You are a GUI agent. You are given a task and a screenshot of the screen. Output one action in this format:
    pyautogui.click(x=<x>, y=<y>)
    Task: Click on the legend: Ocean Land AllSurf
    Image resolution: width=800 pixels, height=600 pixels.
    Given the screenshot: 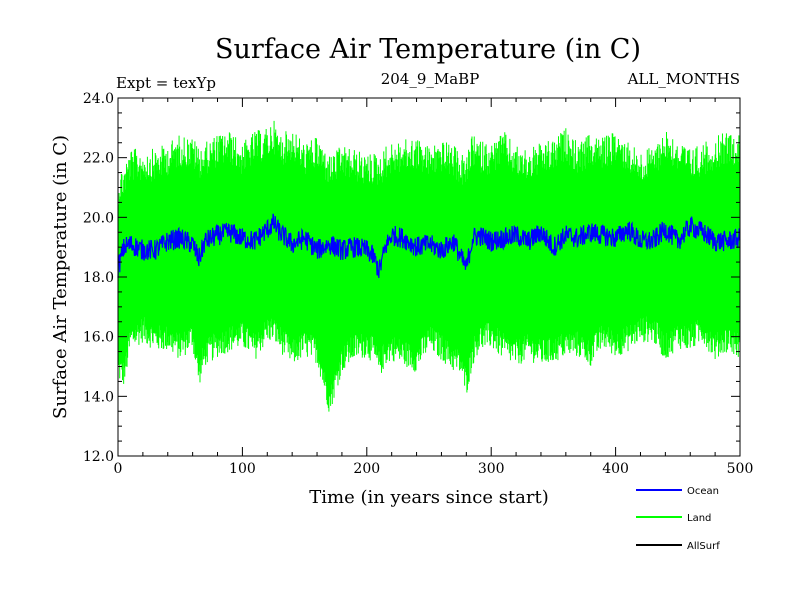 What is the action you would take?
    pyautogui.click(x=678, y=519)
    